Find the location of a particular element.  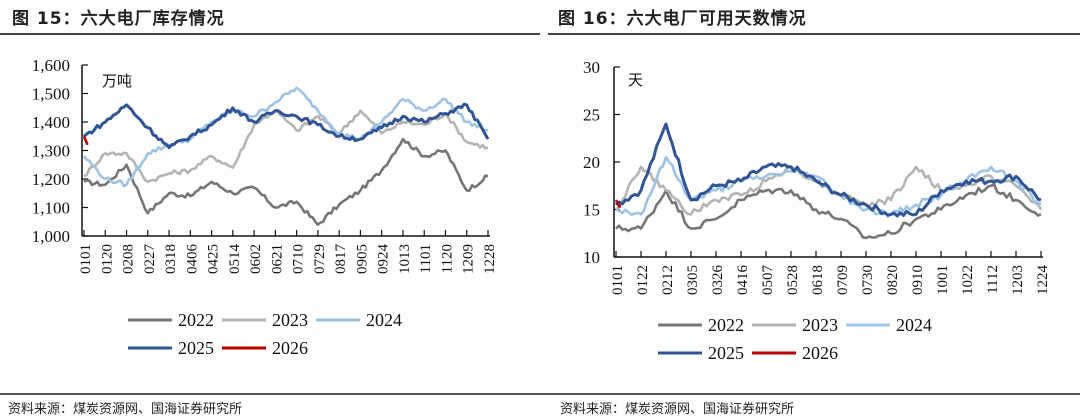

figure-16-title: 图 16：六大电厂可用天数情况 is located at coordinates (682, 19).